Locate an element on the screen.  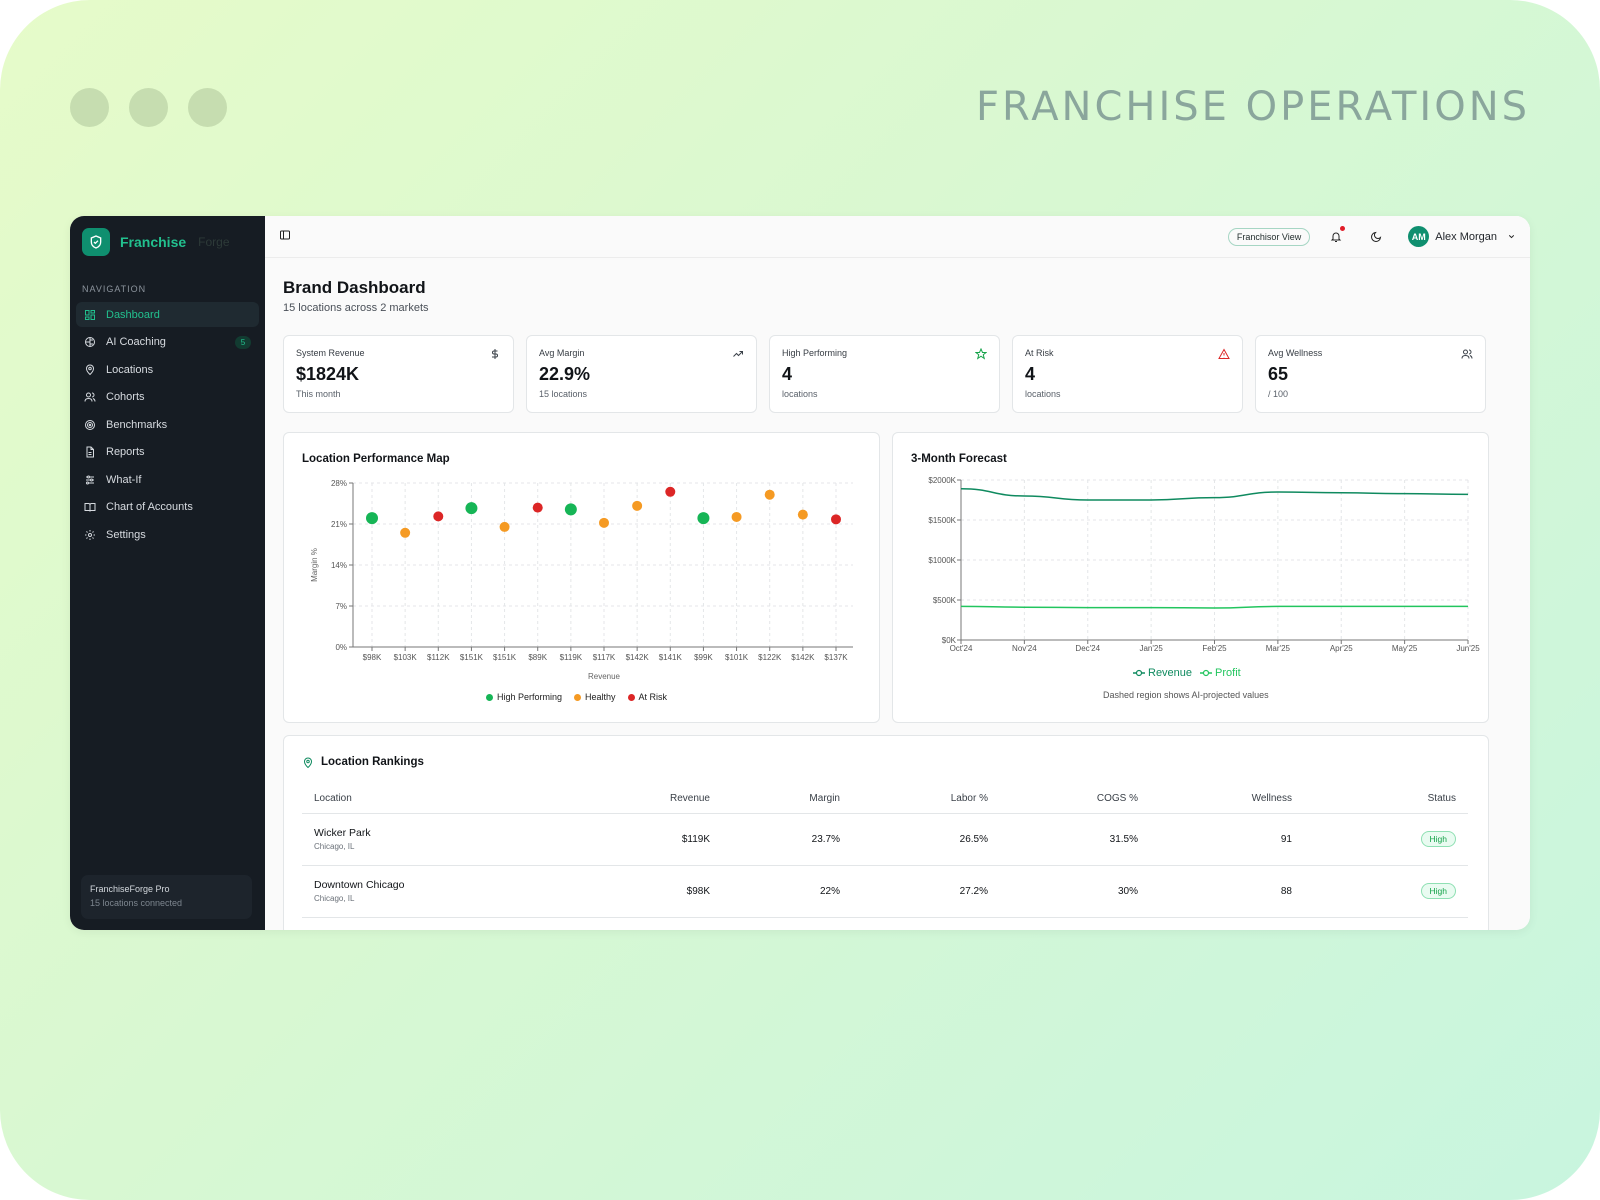
book-icon is located at coordinates (90, 507).